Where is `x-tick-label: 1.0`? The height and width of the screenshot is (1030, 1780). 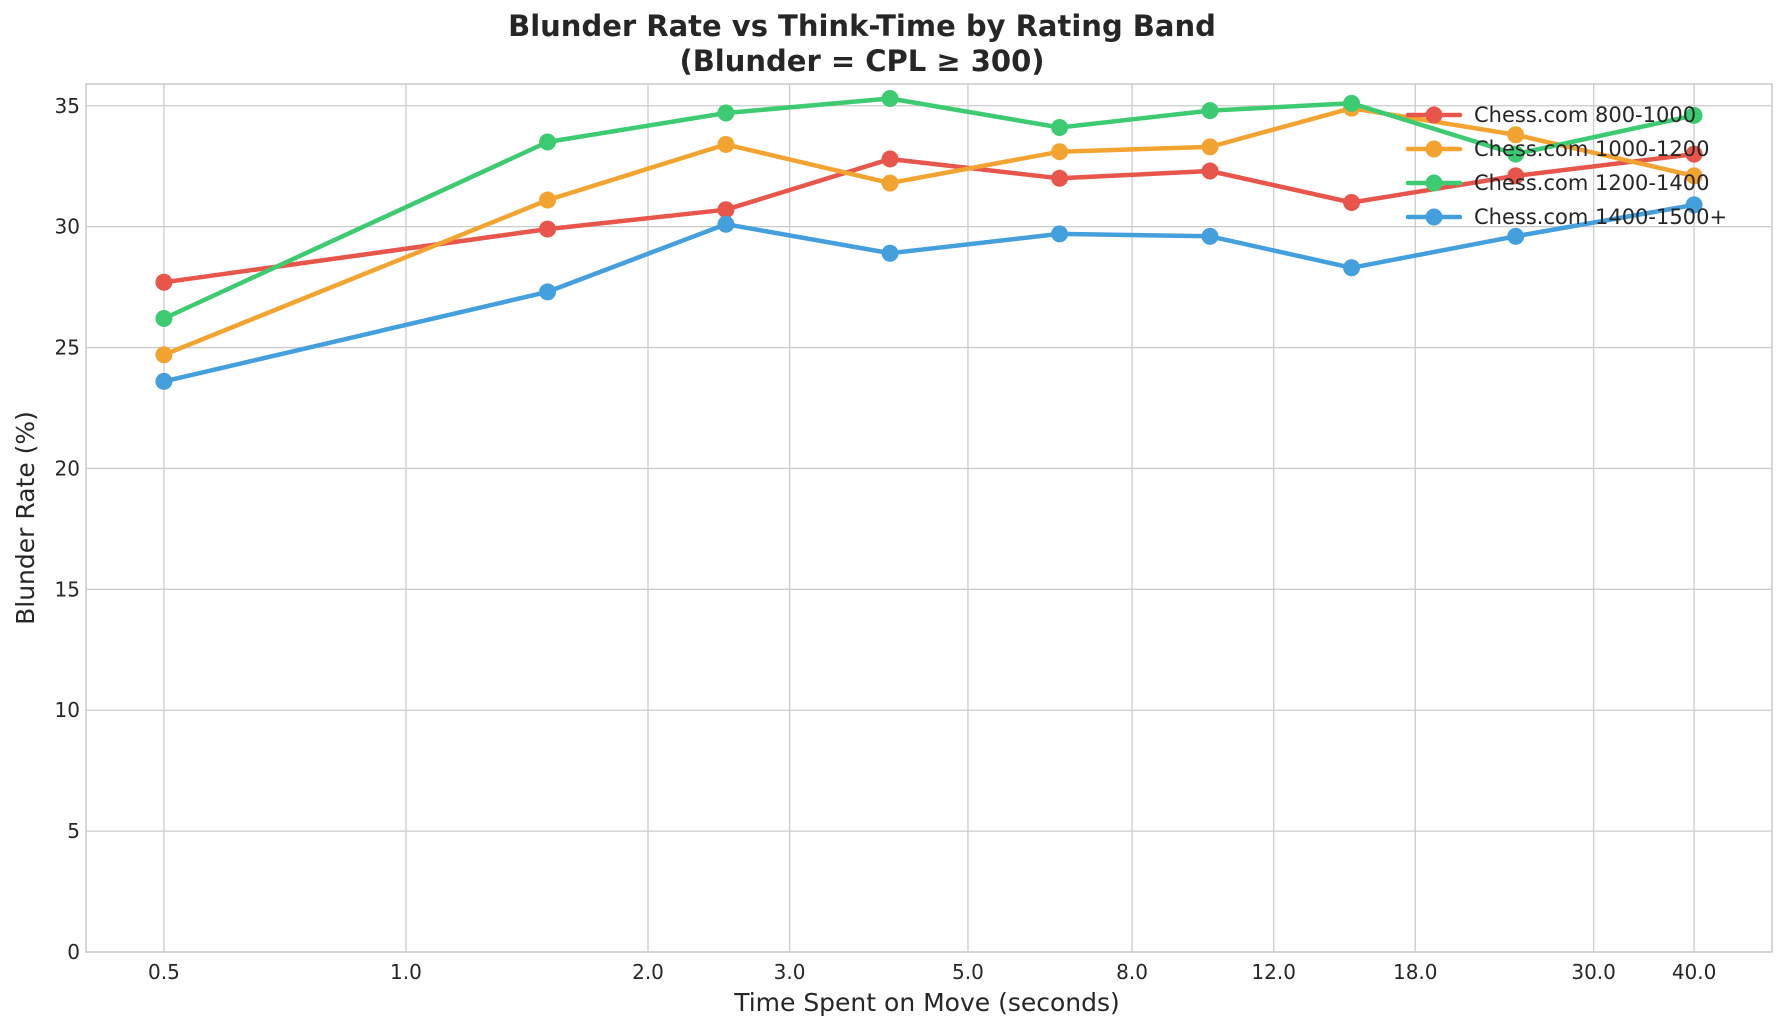 x-tick-label: 1.0 is located at coordinates (406, 972).